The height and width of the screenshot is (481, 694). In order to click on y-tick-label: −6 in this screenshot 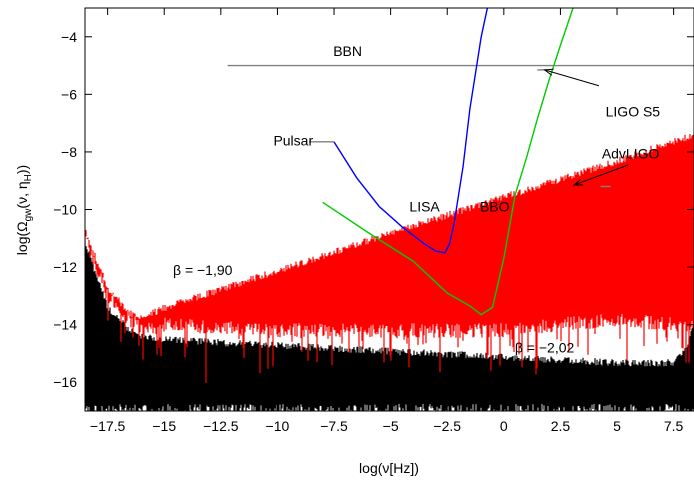, I will do `click(69, 94)`.